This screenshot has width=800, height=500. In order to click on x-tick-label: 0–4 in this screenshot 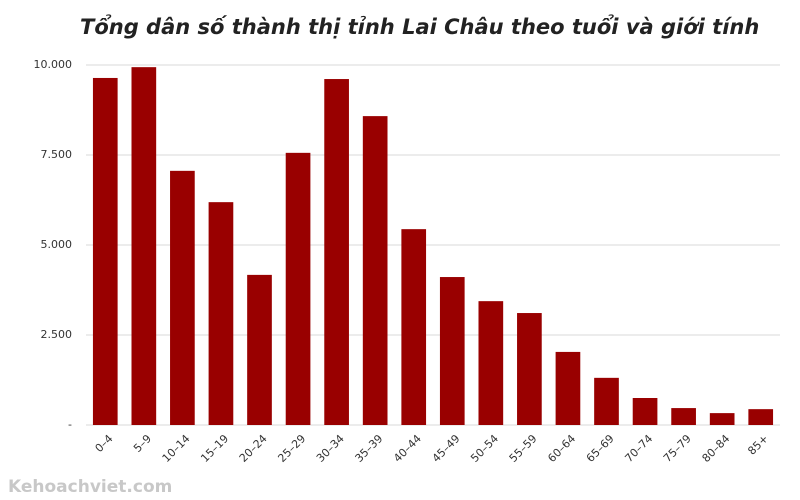, I will do `click(104, 443)`.